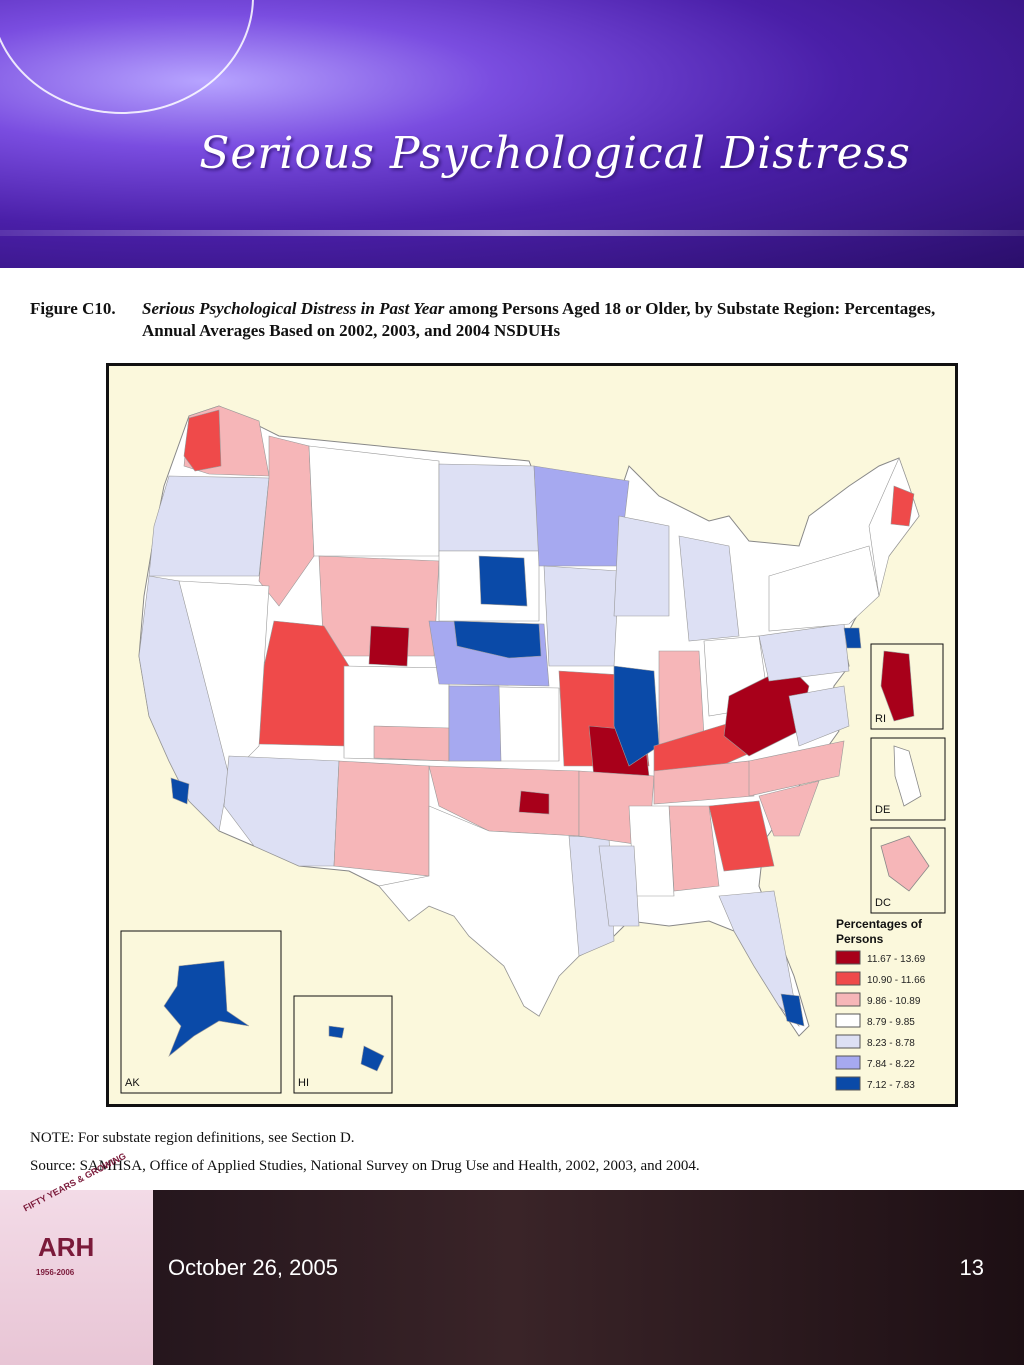  I want to click on decorative-highlight, so click(512, 233).